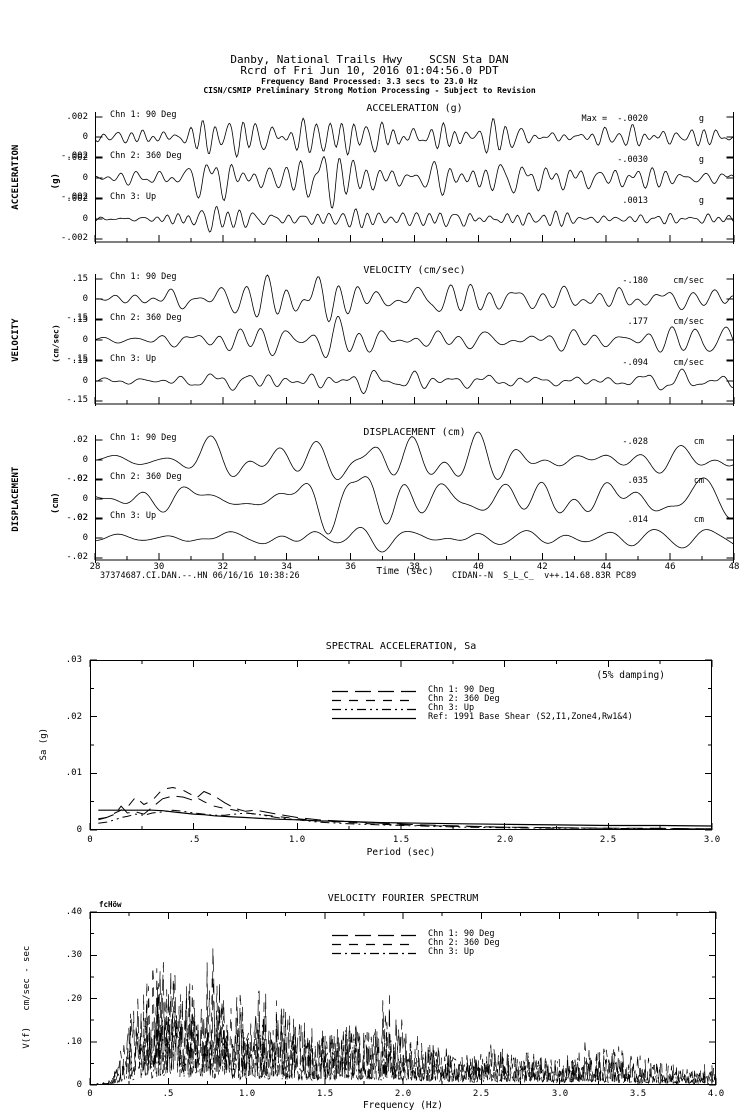  What do you see at coordinates (464, 943) in the screenshot?
I see `legend-label-chn2: Chn 2: 360 Deg` at bounding box center [464, 943].